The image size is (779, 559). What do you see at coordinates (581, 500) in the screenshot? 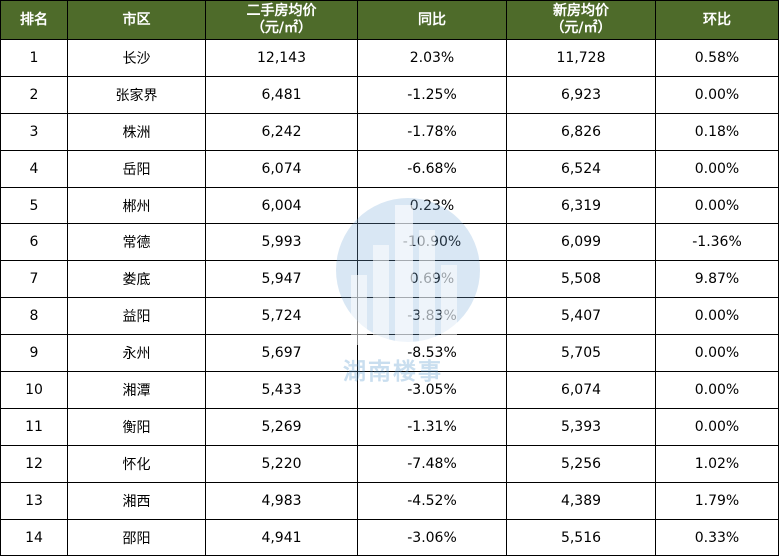
I see `cell-new: 4,389` at bounding box center [581, 500].